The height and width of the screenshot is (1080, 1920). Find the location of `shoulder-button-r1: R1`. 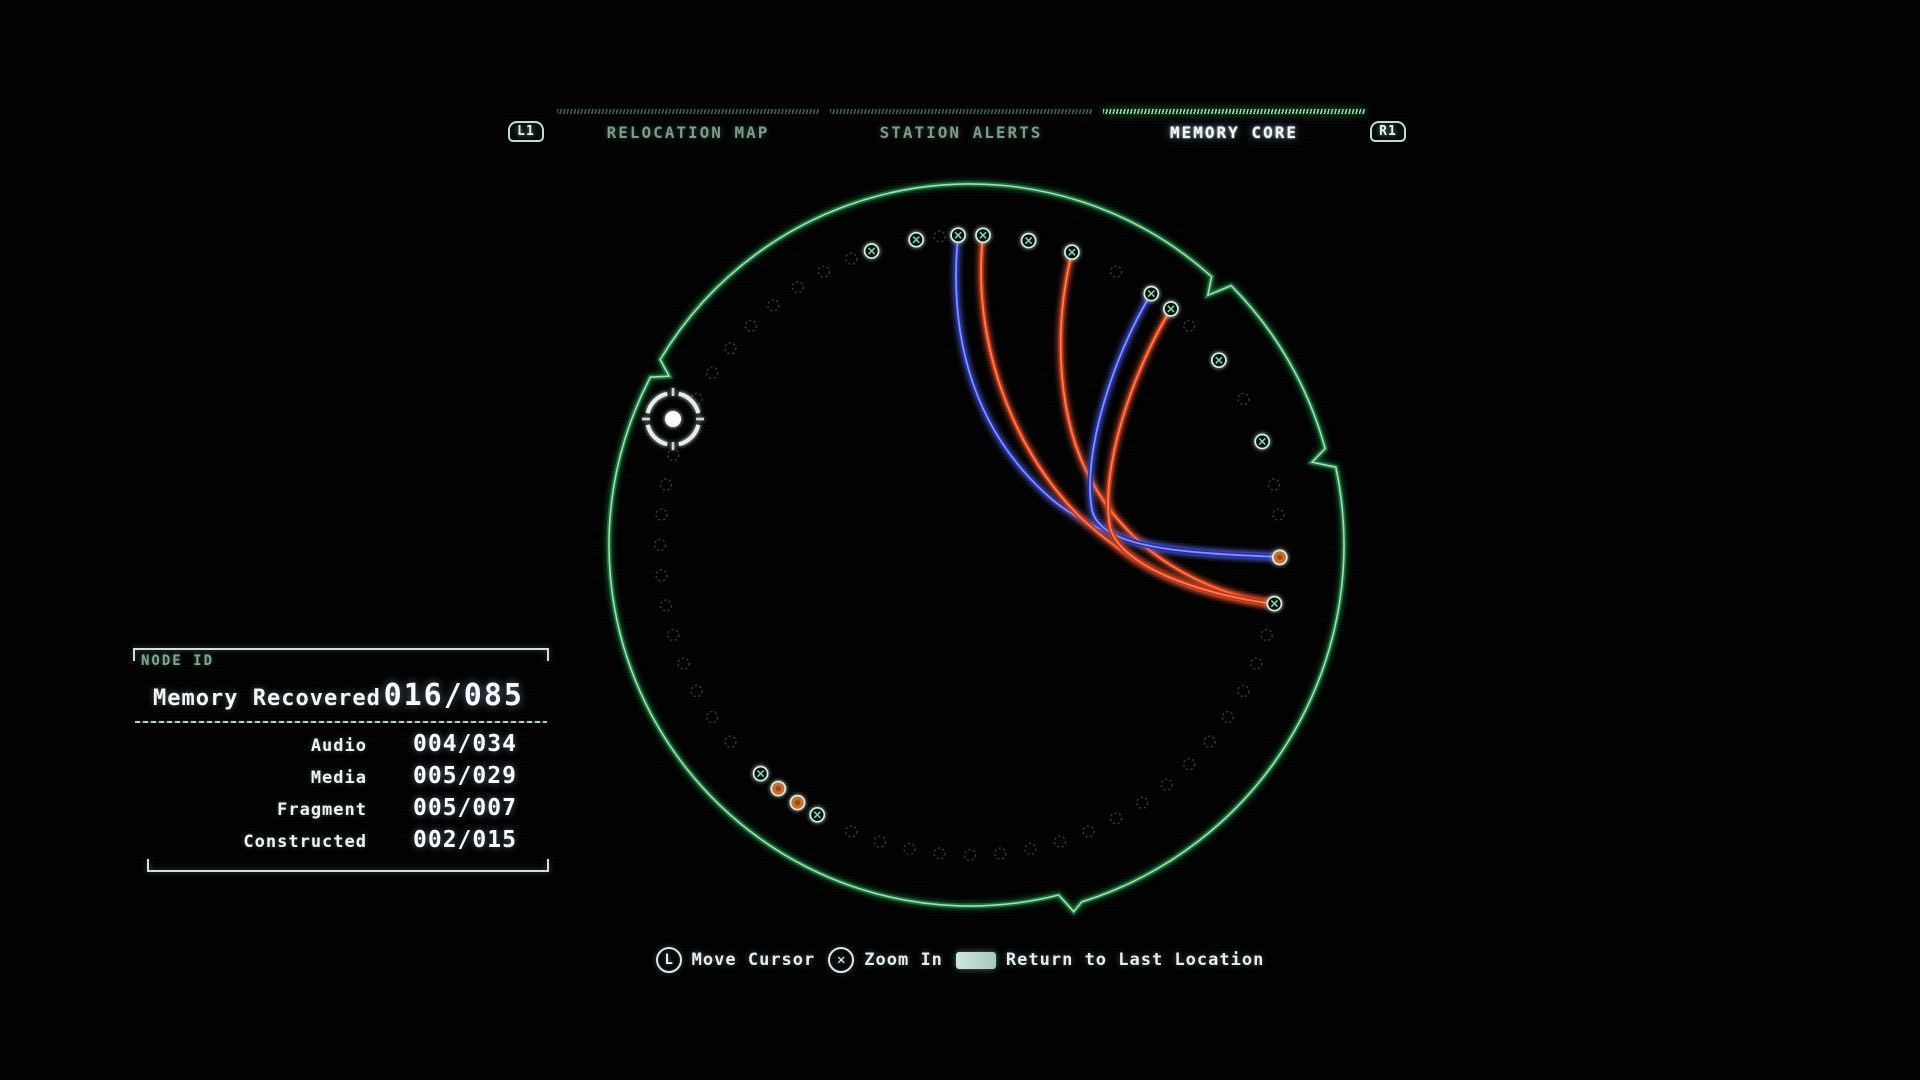

shoulder-button-r1: R1 is located at coordinates (1388, 131).